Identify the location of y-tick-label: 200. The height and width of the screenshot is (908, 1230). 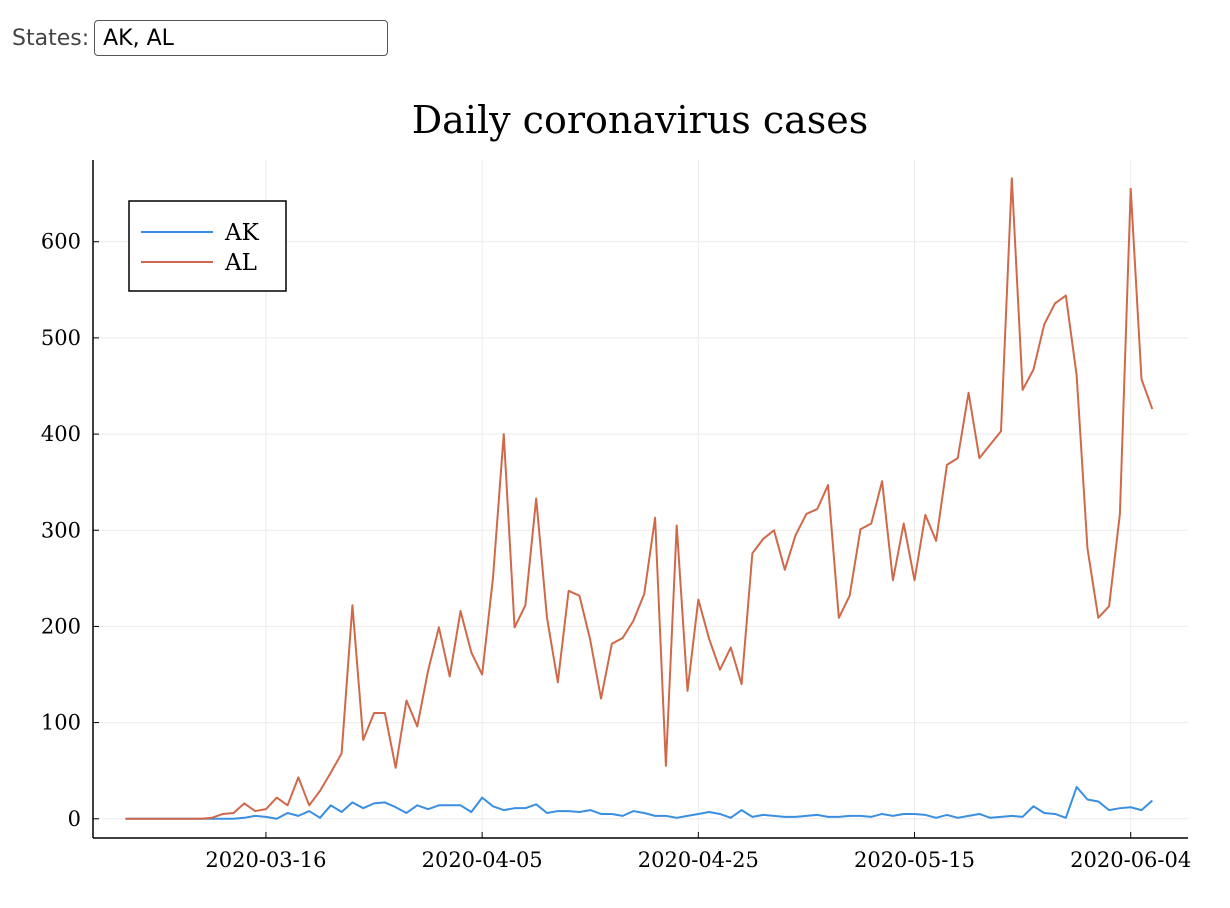
(61, 626).